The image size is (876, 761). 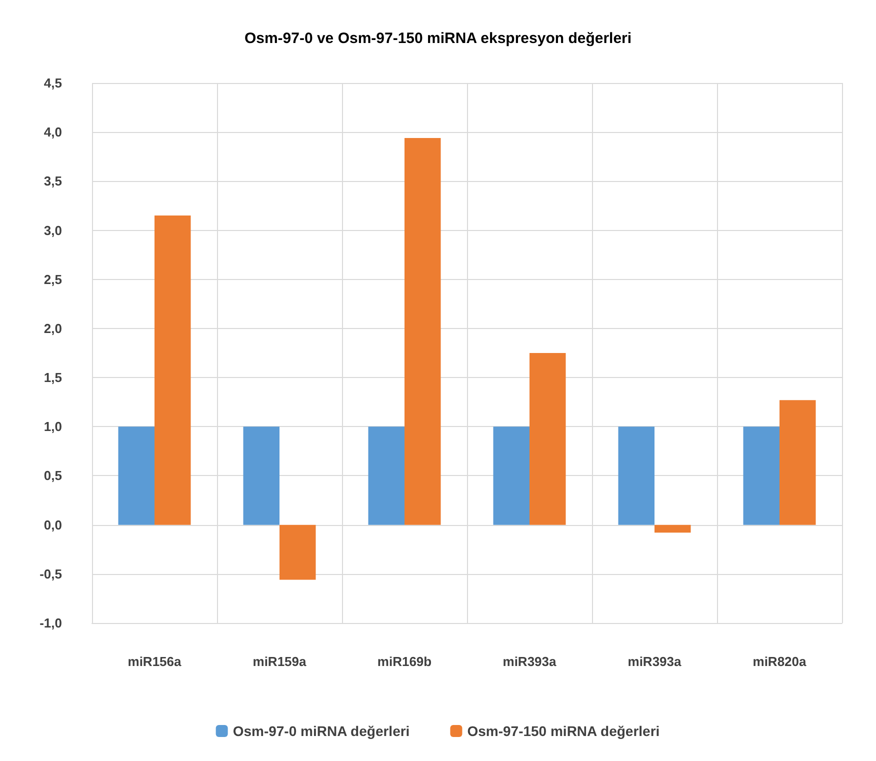 What do you see at coordinates (53, 230) in the screenshot?
I see `y-tick-label: 3,0` at bounding box center [53, 230].